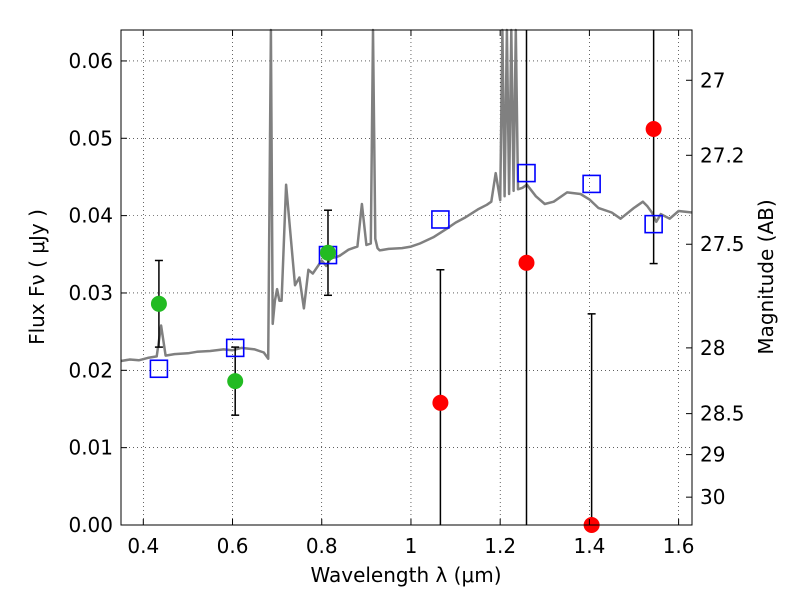  I want to click on y2-tick-label: 28.5, so click(722, 414).